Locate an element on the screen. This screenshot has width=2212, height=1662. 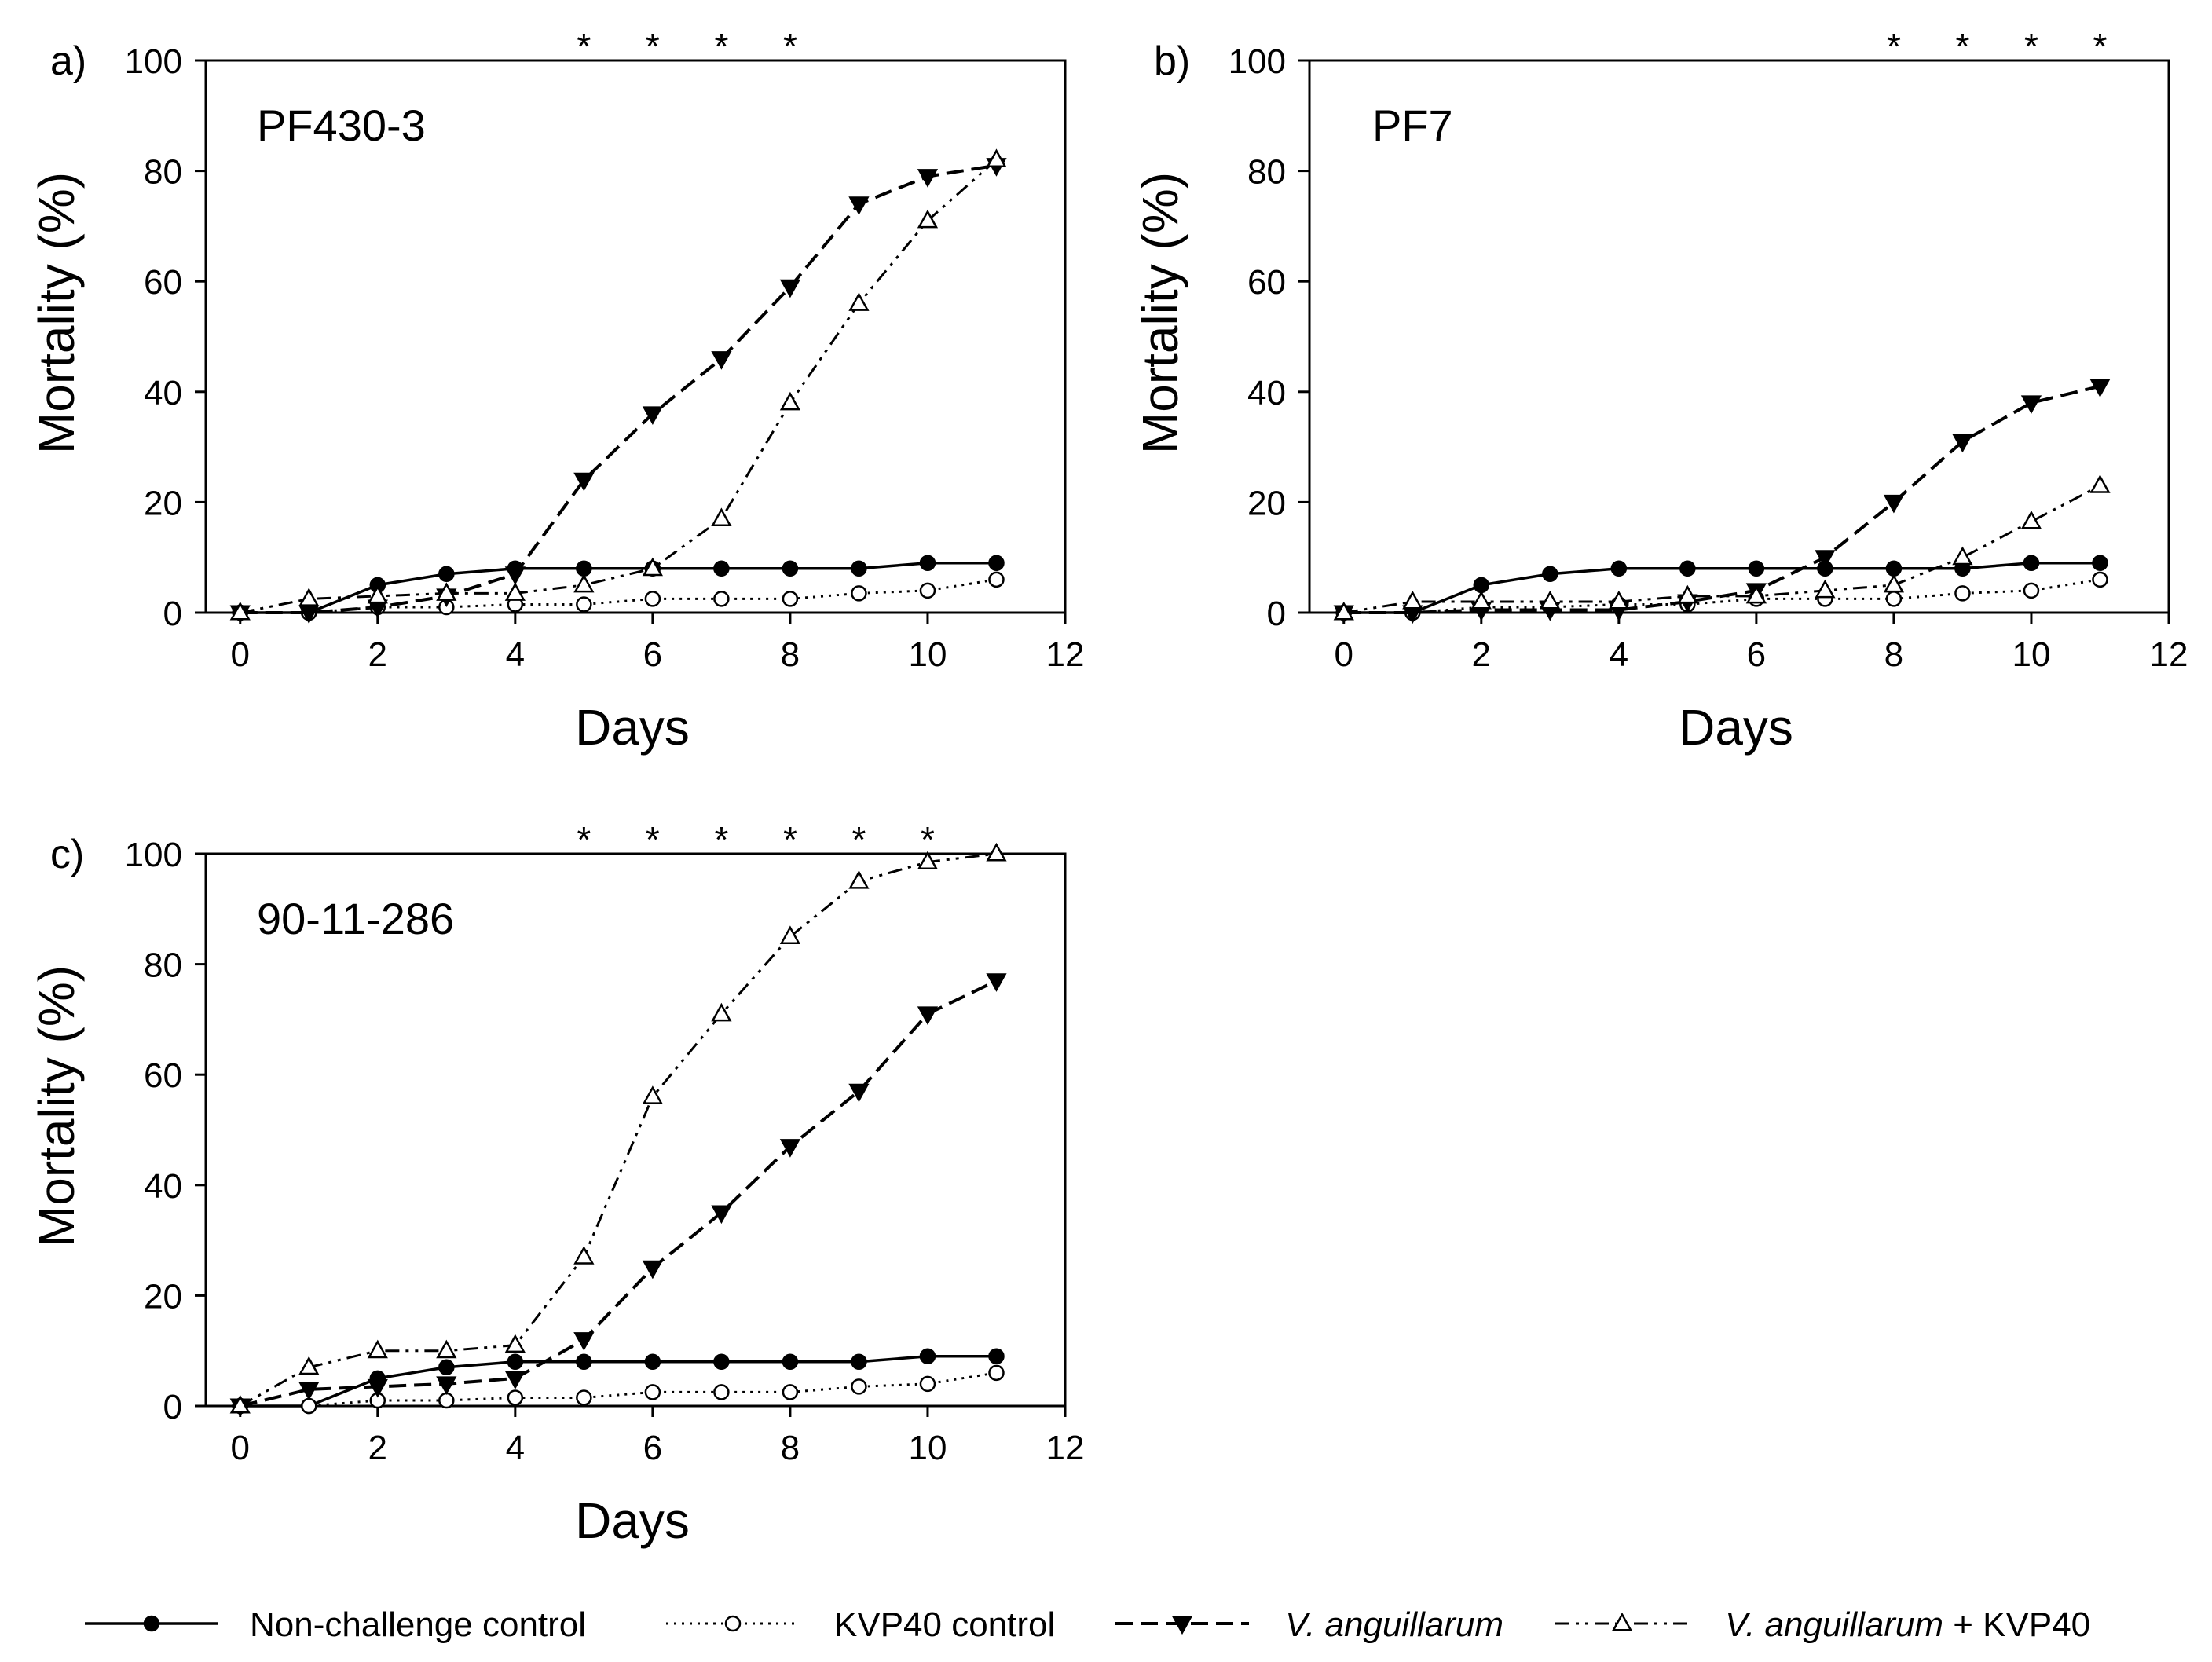
strain-label: PF430-3 is located at coordinates (341, 125).